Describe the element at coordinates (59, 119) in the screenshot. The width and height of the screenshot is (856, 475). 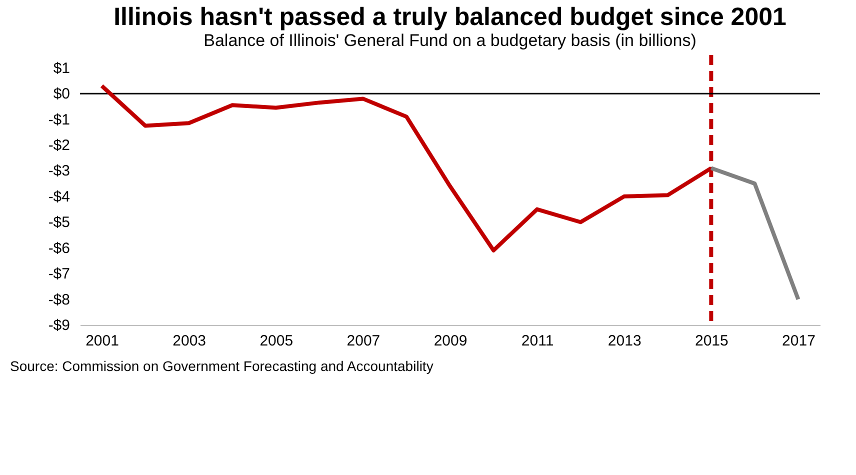
I see `y-tick-label: -$1` at that location.